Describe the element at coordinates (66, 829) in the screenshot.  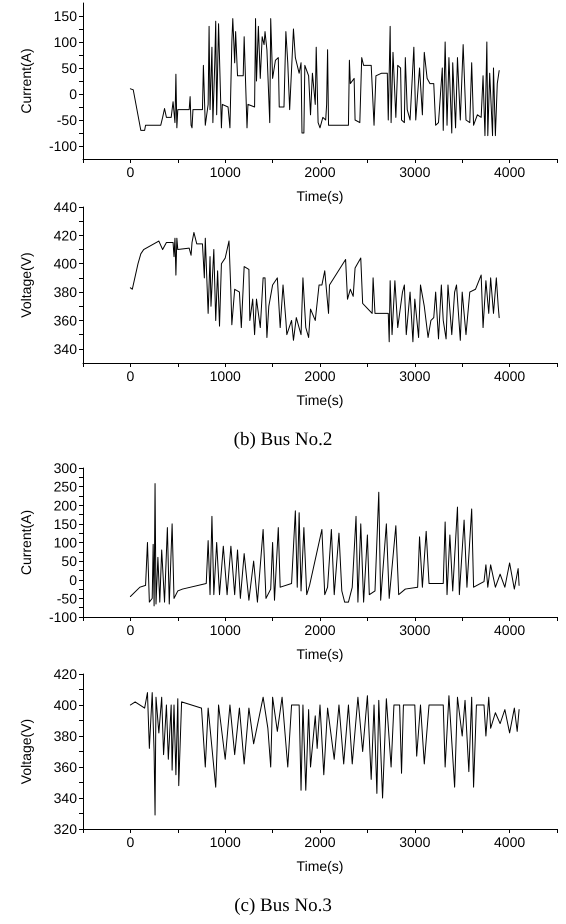
I see `y-tick-label: 320` at that location.